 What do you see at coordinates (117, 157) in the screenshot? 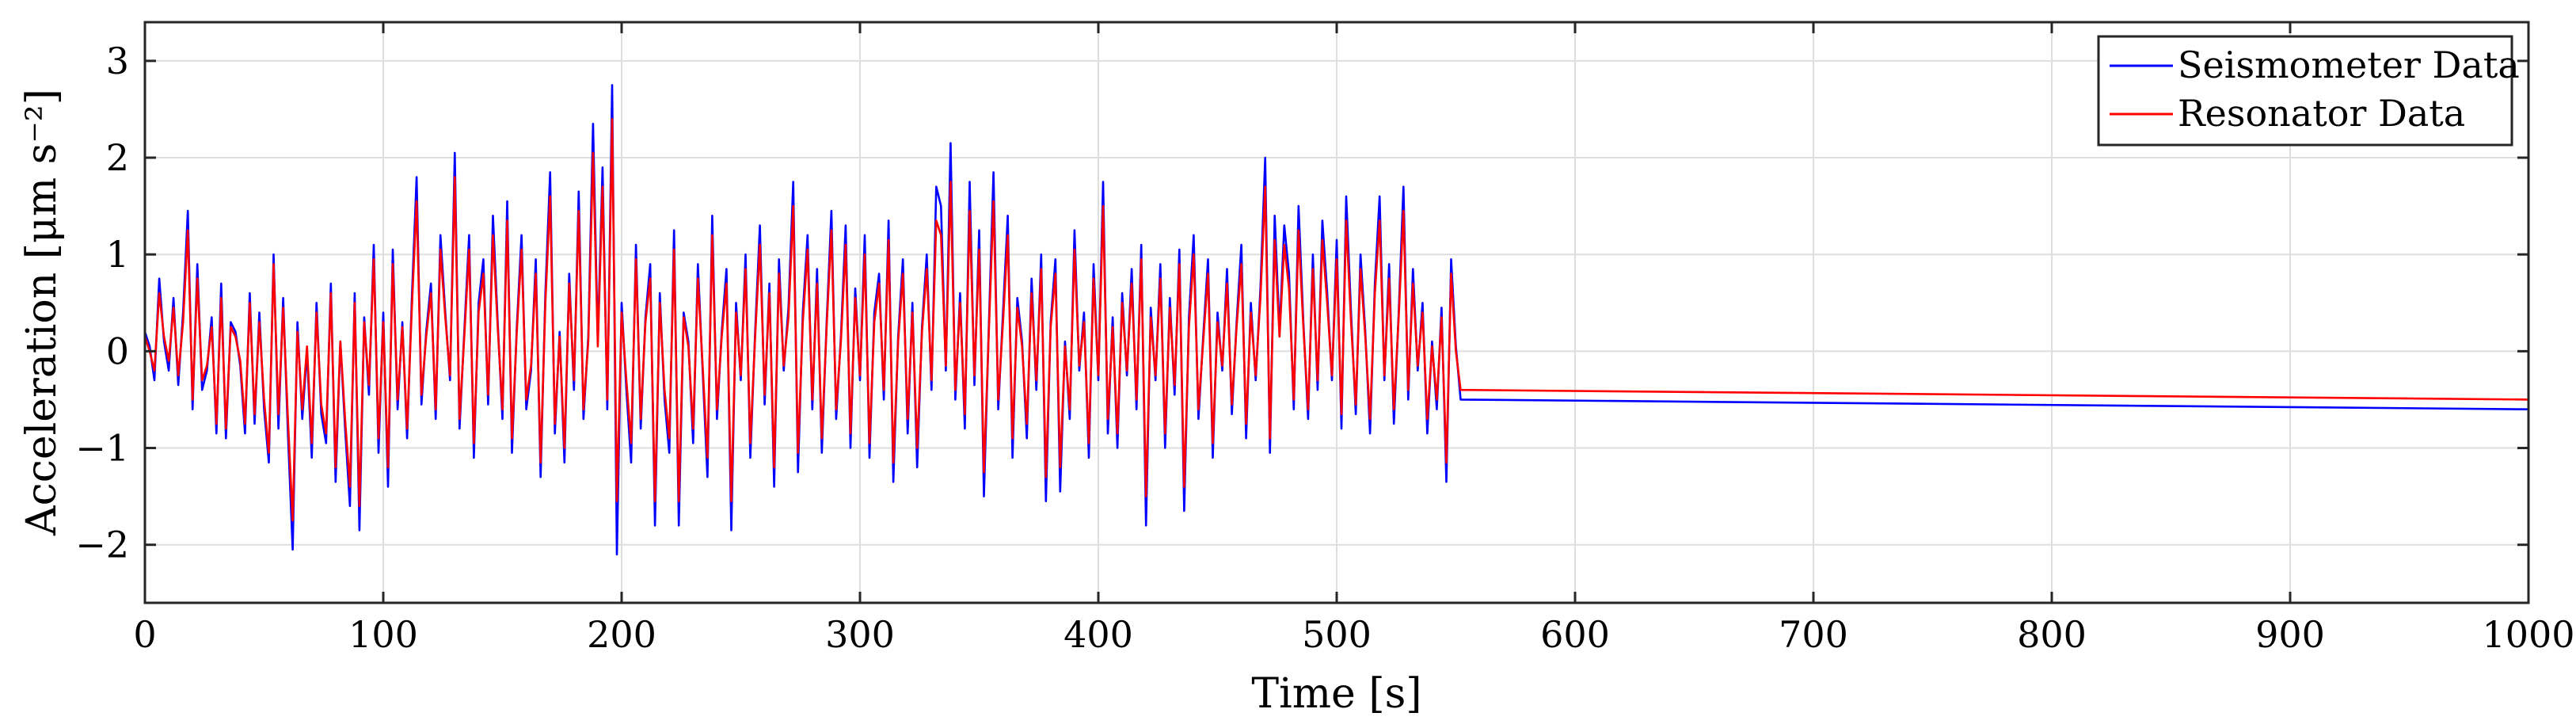
I see `y-tick-label: 2` at bounding box center [117, 157].